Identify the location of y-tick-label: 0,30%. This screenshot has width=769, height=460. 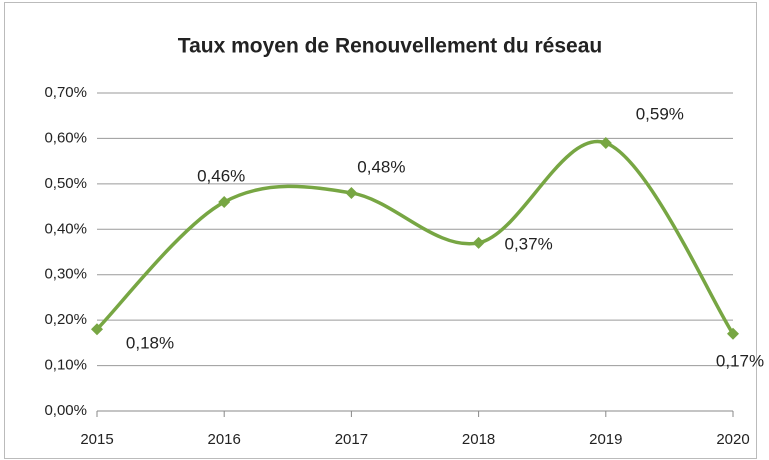
(65, 274).